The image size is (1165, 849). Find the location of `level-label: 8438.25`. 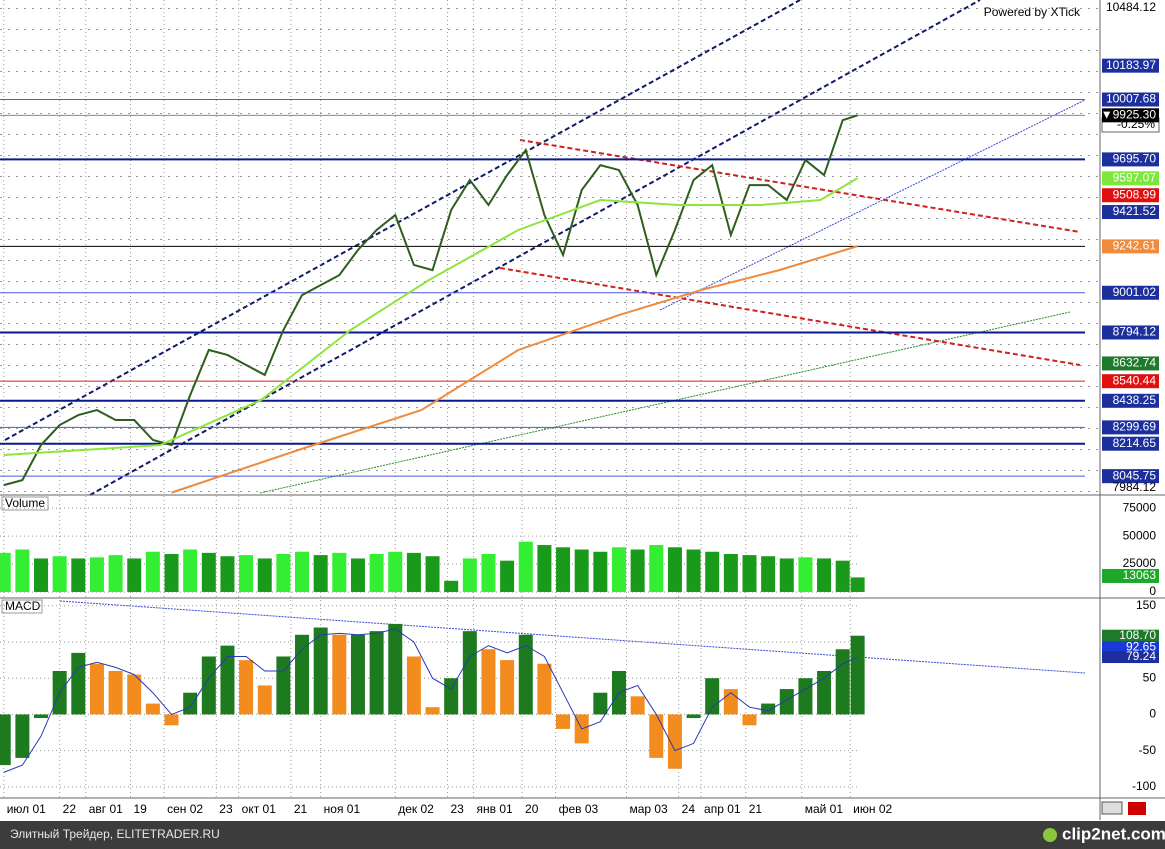

level-label: 8438.25 is located at coordinates (1135, 400).